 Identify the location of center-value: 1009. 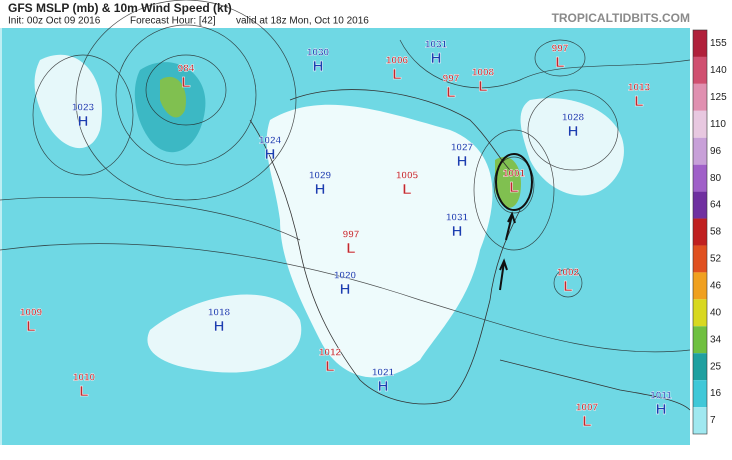
(31, 313).